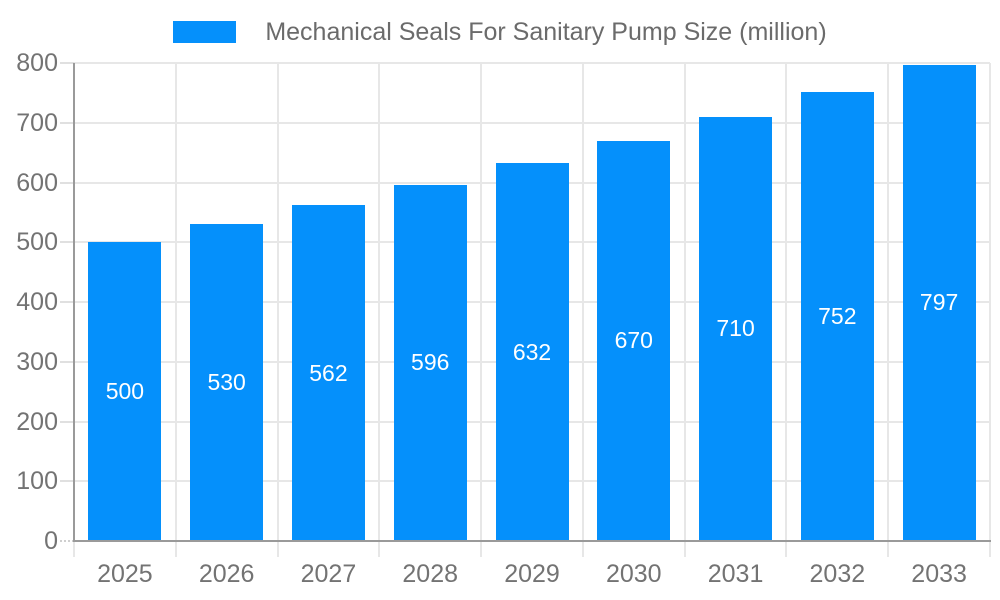  I want to click on bar-value-label: 710, so click(735, 328).